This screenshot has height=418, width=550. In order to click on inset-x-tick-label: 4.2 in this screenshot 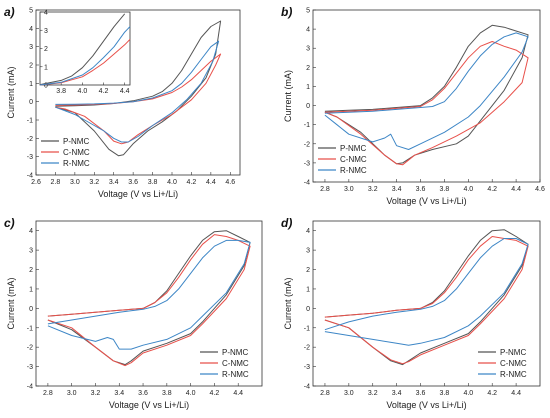, I will do `click(104, 91)`.